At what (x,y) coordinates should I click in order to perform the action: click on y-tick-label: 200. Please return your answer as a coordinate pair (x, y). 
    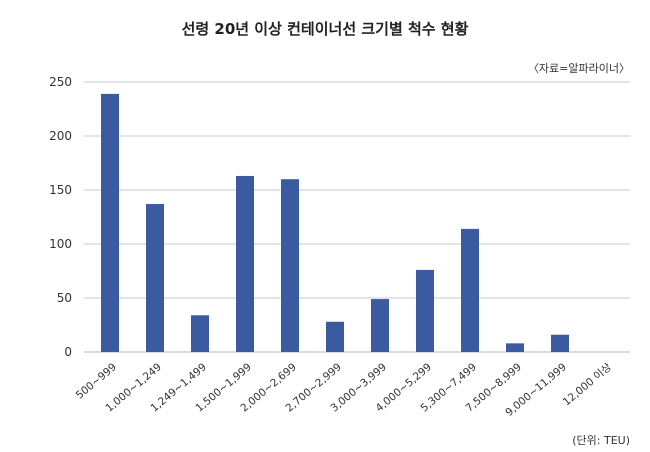
    Looking at the image, I should click on (60, 136).